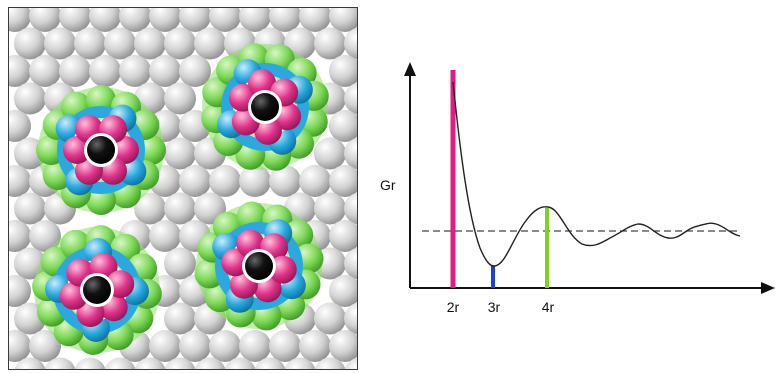 The image size is (775, 373). What do you see at coordinates (453, 307) in the screenshot?
I see `tick-label-2r: 2r` at bounding box center [453, 307].